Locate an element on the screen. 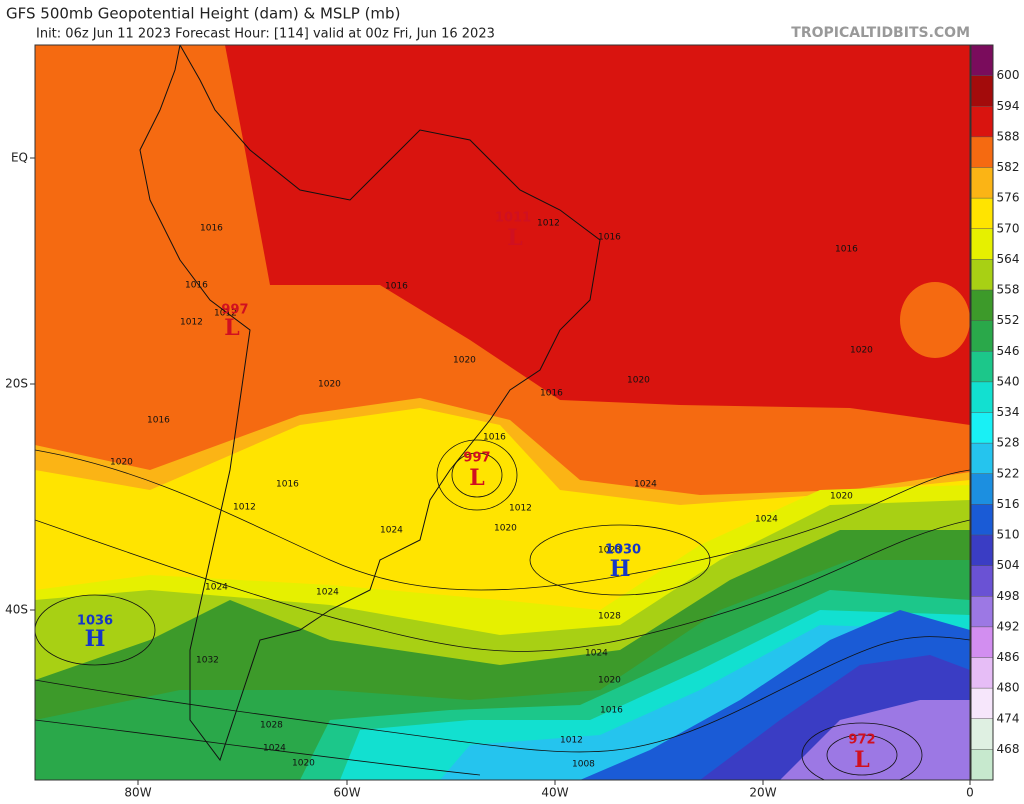  colorbar-frame is located at coordinates (982, 412).